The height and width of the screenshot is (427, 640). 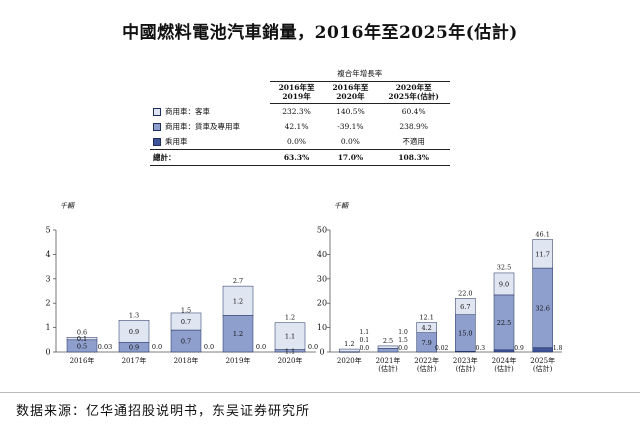 I want to click on cagr-value: 232.3%, so click(x=296, y=111).